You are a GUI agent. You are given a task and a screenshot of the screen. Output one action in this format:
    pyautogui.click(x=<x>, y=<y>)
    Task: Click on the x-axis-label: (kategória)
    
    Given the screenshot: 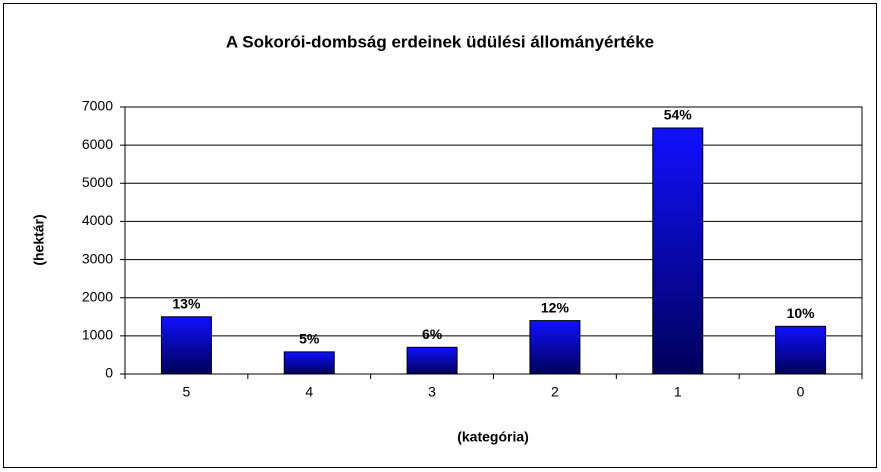 What is the action you would take?
    pyautogui.click(x=493, y=437)
    